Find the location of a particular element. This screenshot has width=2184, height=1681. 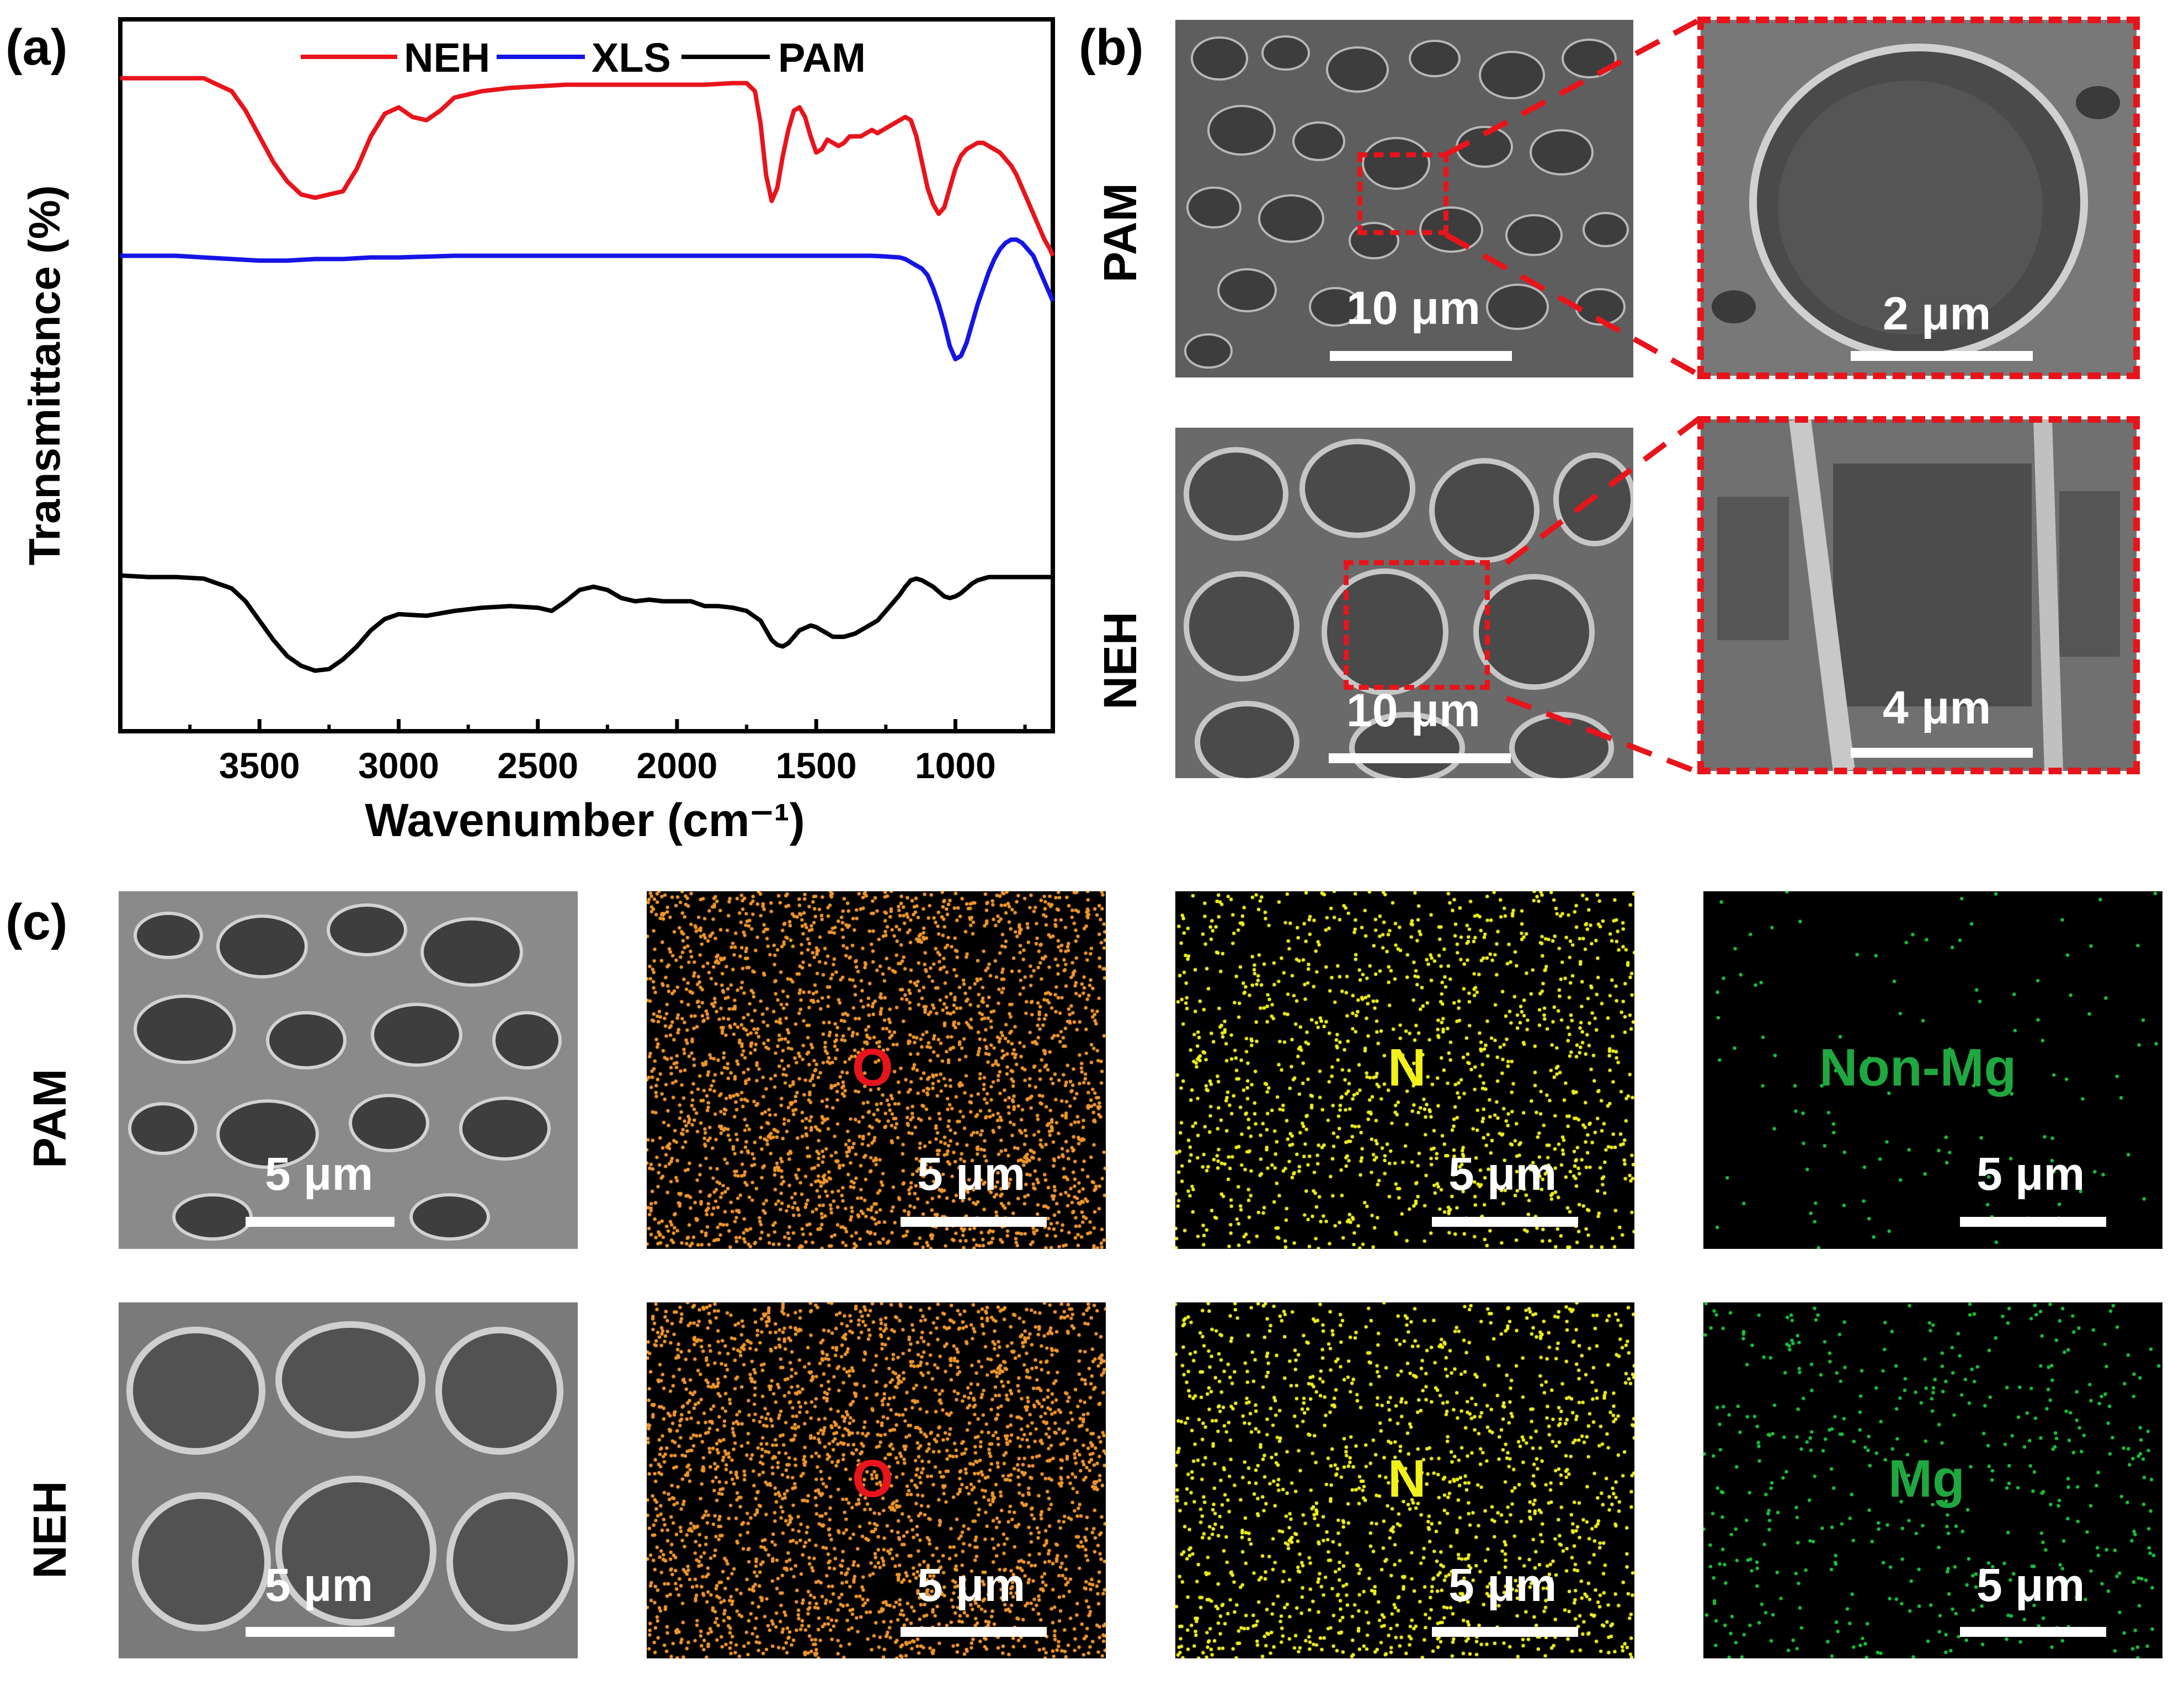

scale-label-n-pam: 5 μm is located at coordinates (1502, 1174).